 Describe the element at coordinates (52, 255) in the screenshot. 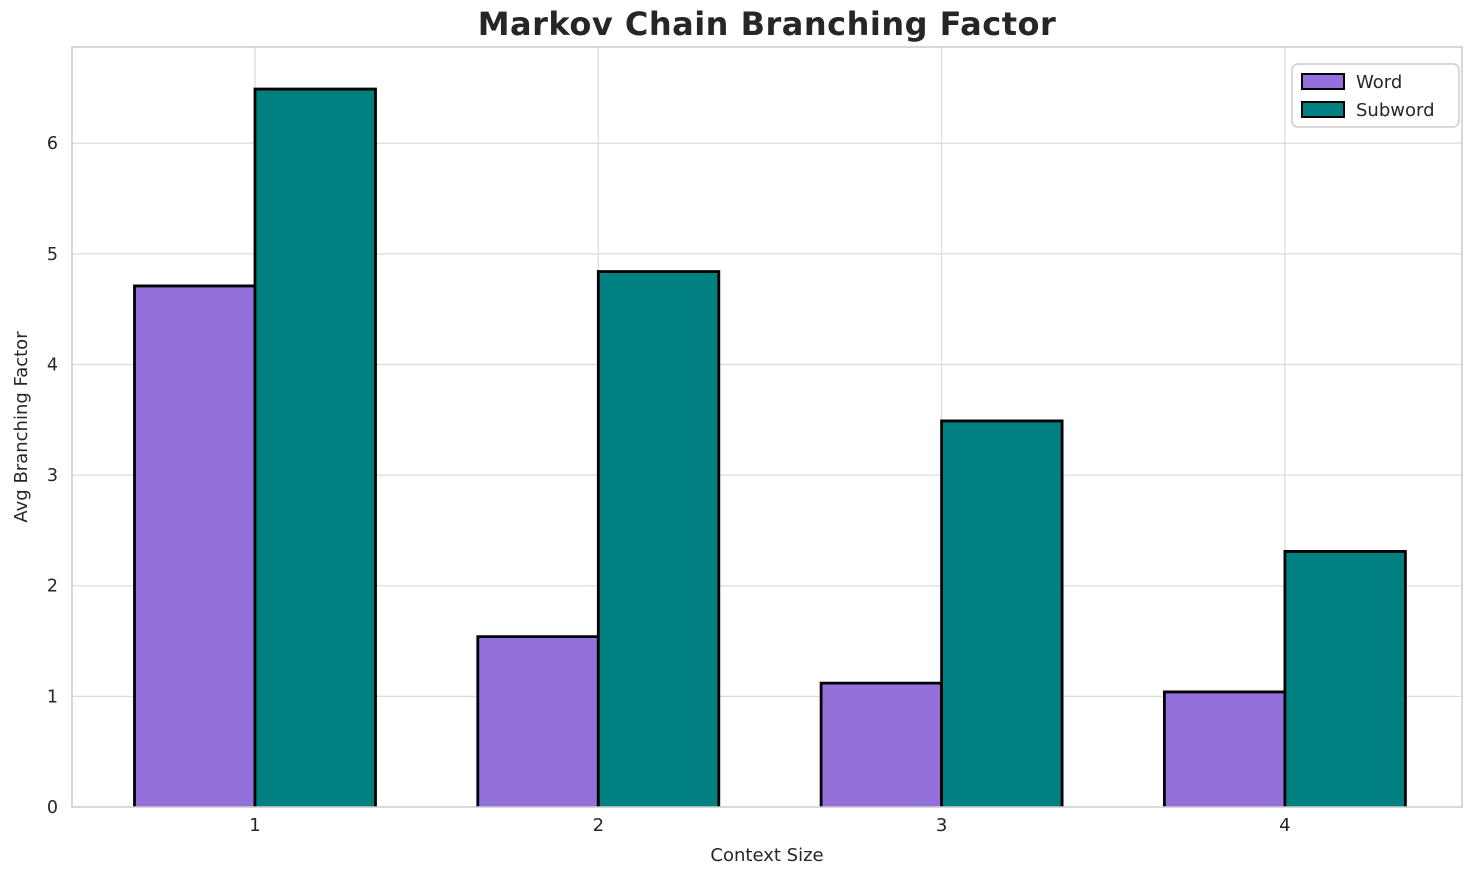

I see `y-tick-label-5: 5` at that location.